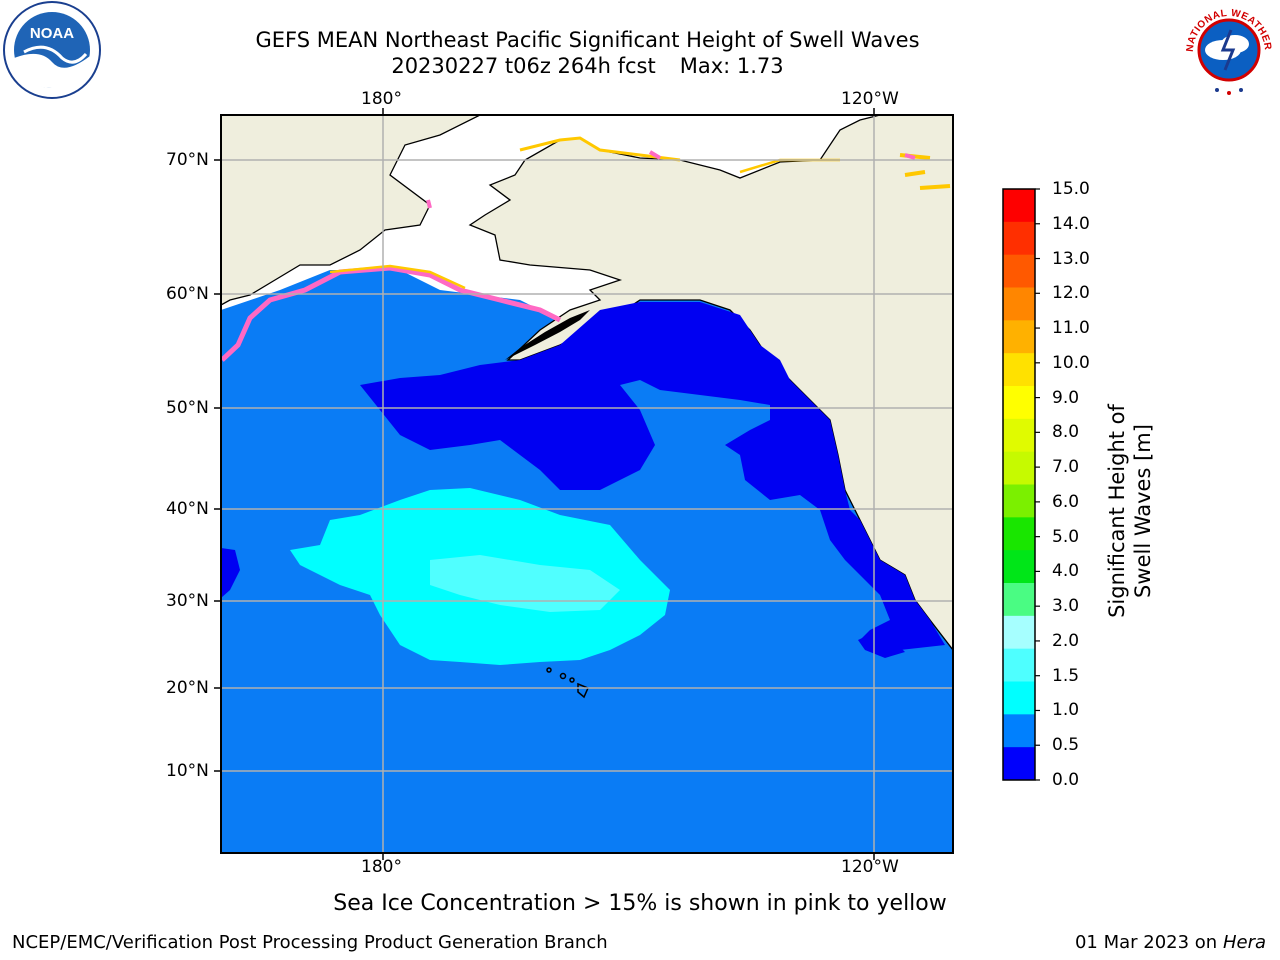  What do you see at coordinates (1066, 571) in the screenshot?
I see `colorbar-tick-label: 4.0` at bounding box center [1066, 571].